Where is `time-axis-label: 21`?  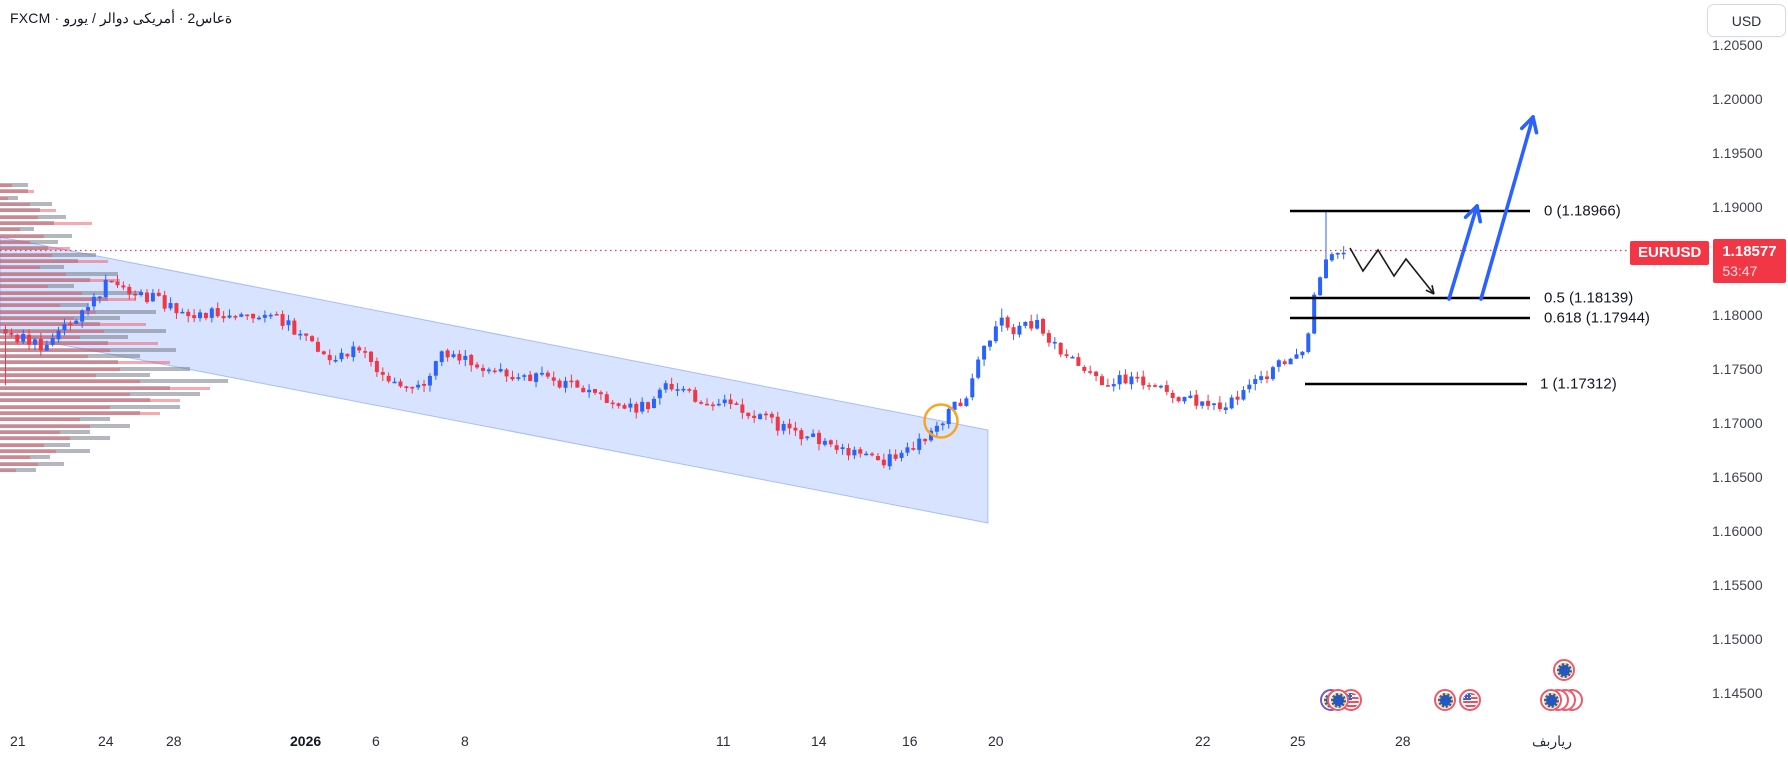
time-axis-label: 21 is located at coordinates (18, 741).